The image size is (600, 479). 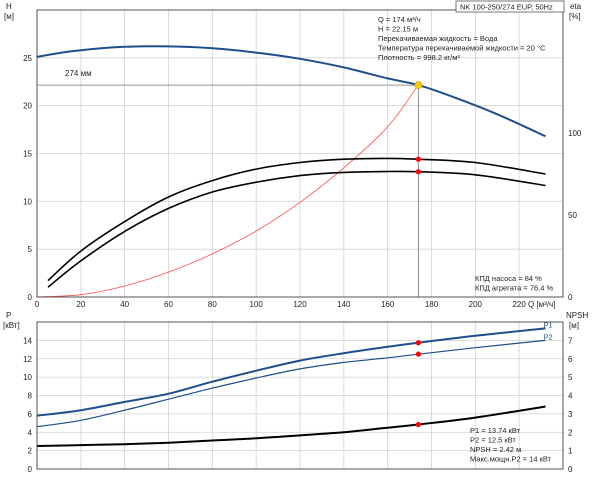 I want to click on x-tick-label: 140, so click(x=344, y=304).